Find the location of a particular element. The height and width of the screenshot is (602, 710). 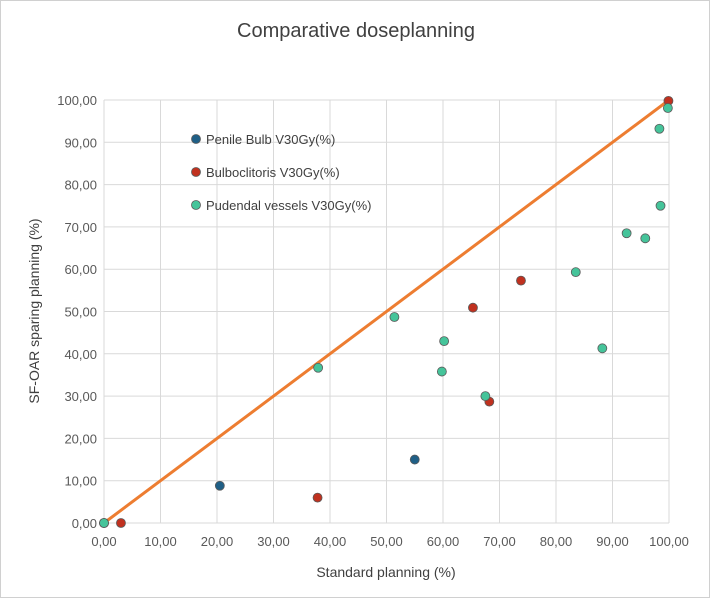

y-tick-label: 30,00 is located at coordinates (80, 396).